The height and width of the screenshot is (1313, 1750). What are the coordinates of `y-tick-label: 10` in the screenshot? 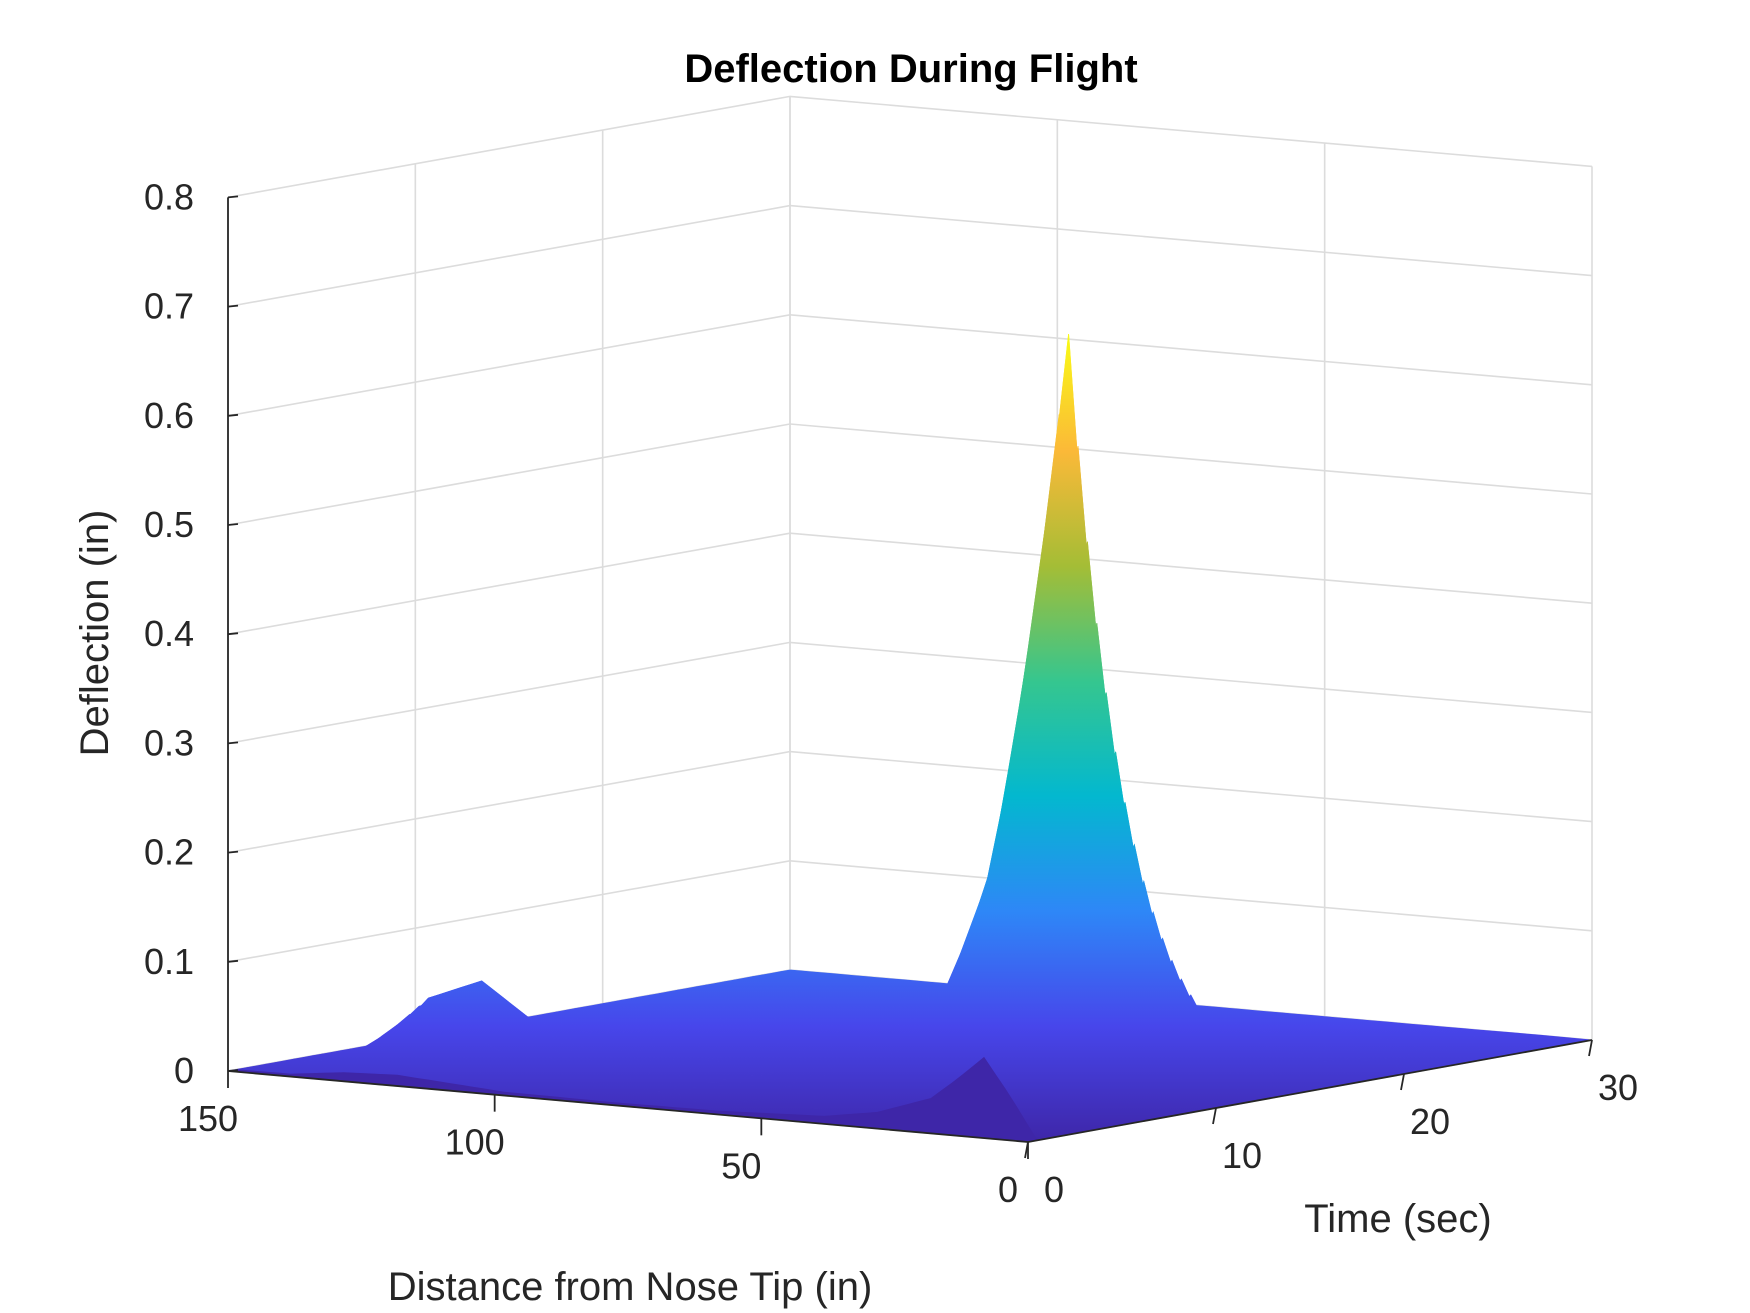 It's located at (1242, 1155).